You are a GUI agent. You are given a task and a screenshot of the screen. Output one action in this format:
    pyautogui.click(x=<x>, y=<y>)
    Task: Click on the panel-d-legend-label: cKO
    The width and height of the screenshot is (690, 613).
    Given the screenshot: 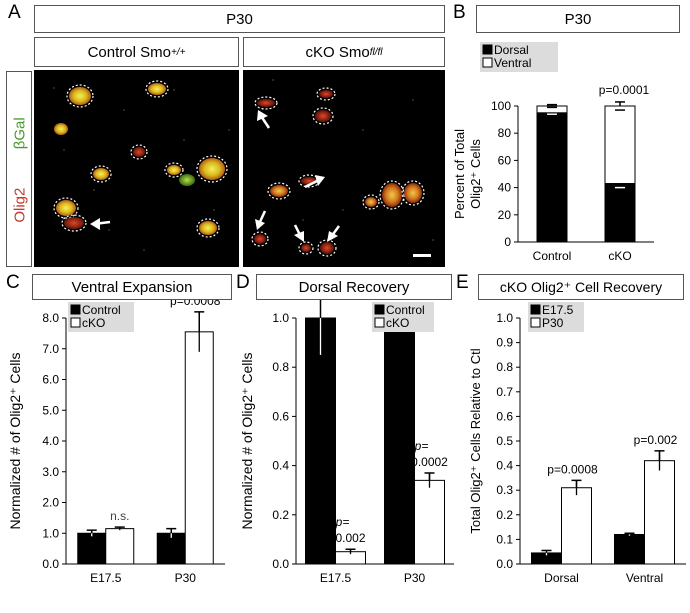 What is the action you would take?
    pyautogui.click(x=397, y=323)
    